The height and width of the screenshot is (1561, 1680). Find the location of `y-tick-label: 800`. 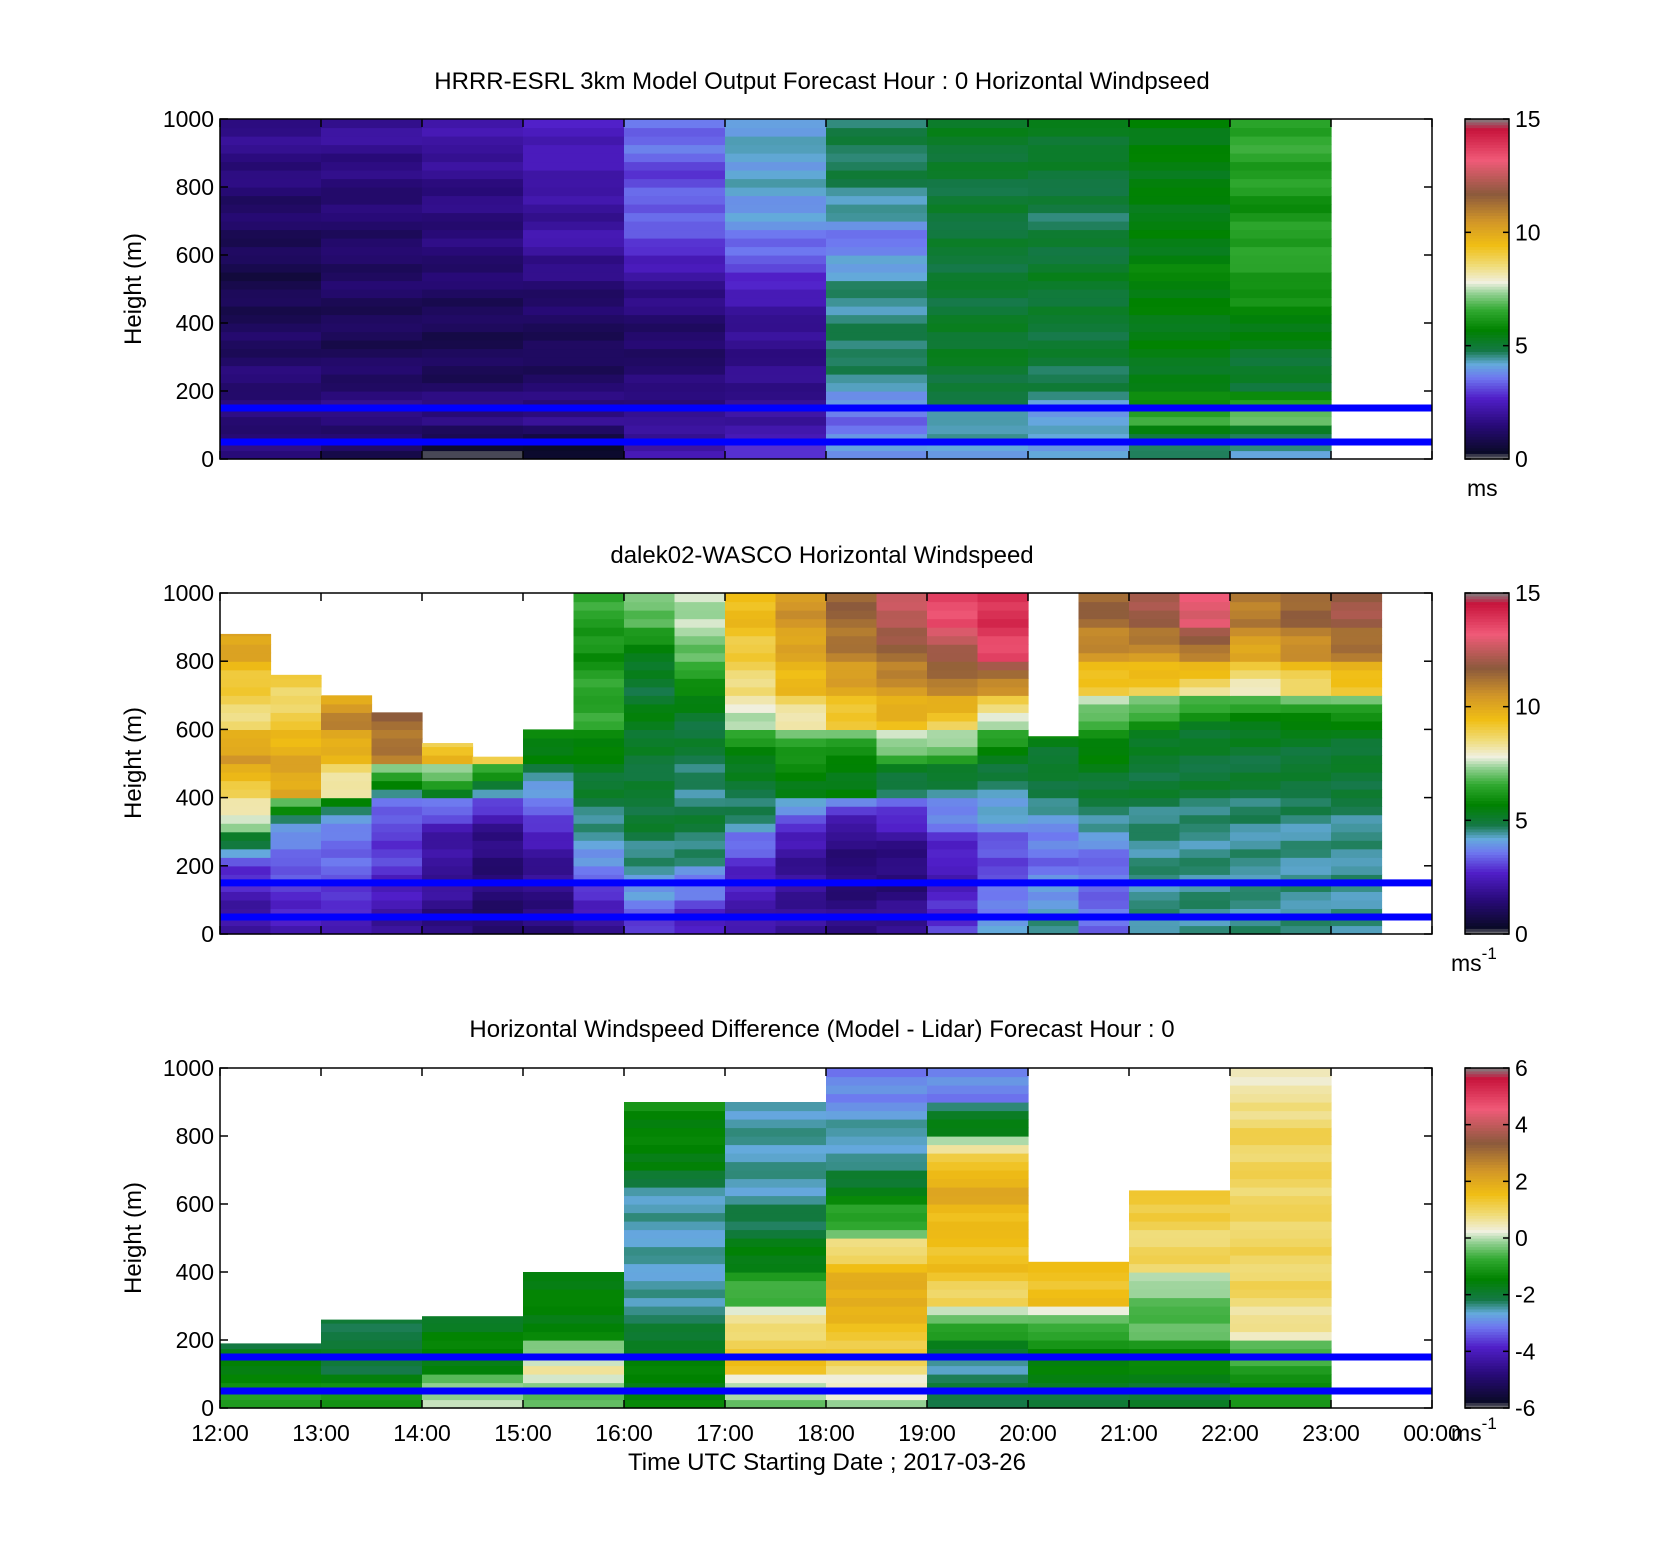

y-tick-label: 800 is located at coordinates (195, 1136).